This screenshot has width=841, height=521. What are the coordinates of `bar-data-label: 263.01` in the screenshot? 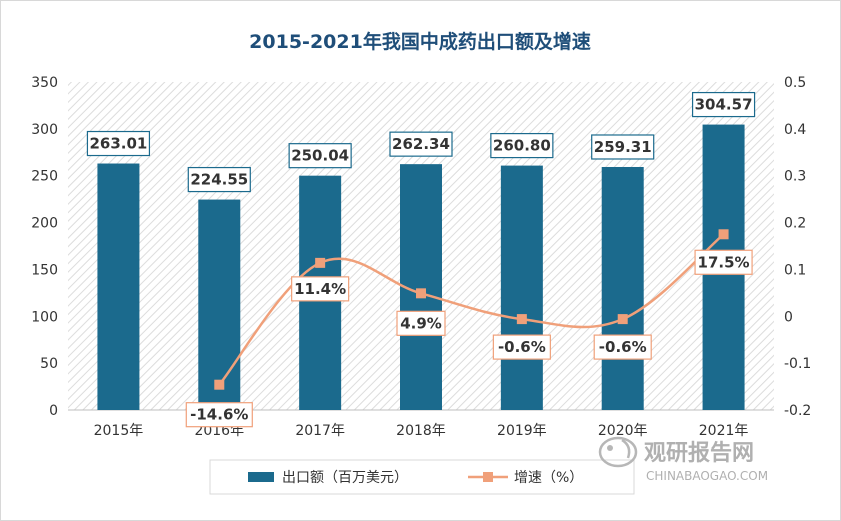 It's located at (118, 143).